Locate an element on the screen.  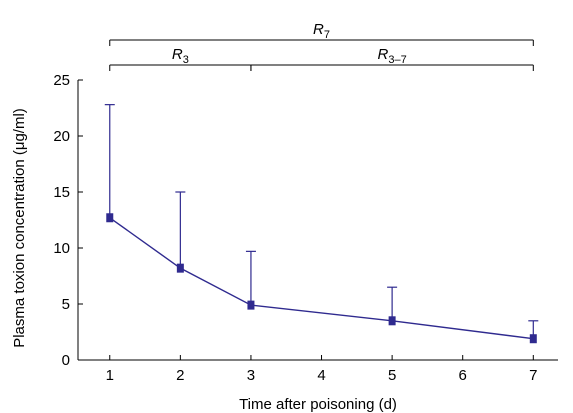
bracket-label-sub: 7 is located at coordinates (327, 35).